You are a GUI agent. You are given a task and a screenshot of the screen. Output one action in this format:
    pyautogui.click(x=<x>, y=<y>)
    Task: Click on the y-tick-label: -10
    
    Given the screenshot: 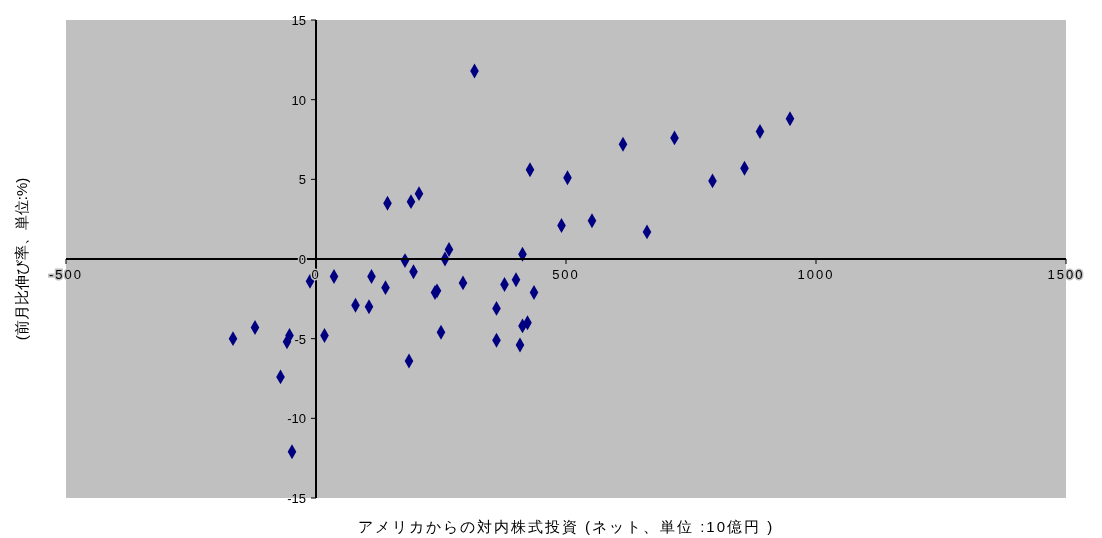 What is the action you would take?
    pyautogui.click(x=296, y=419)
    